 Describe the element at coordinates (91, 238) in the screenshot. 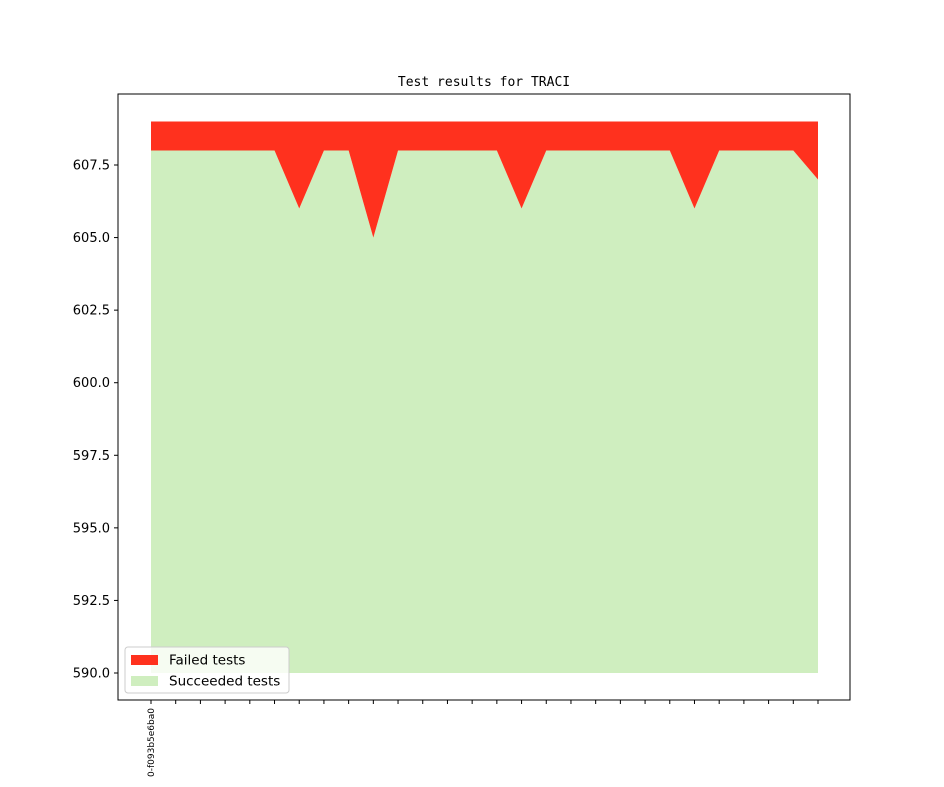

I see `y-tick-label: 605.0` at that location.